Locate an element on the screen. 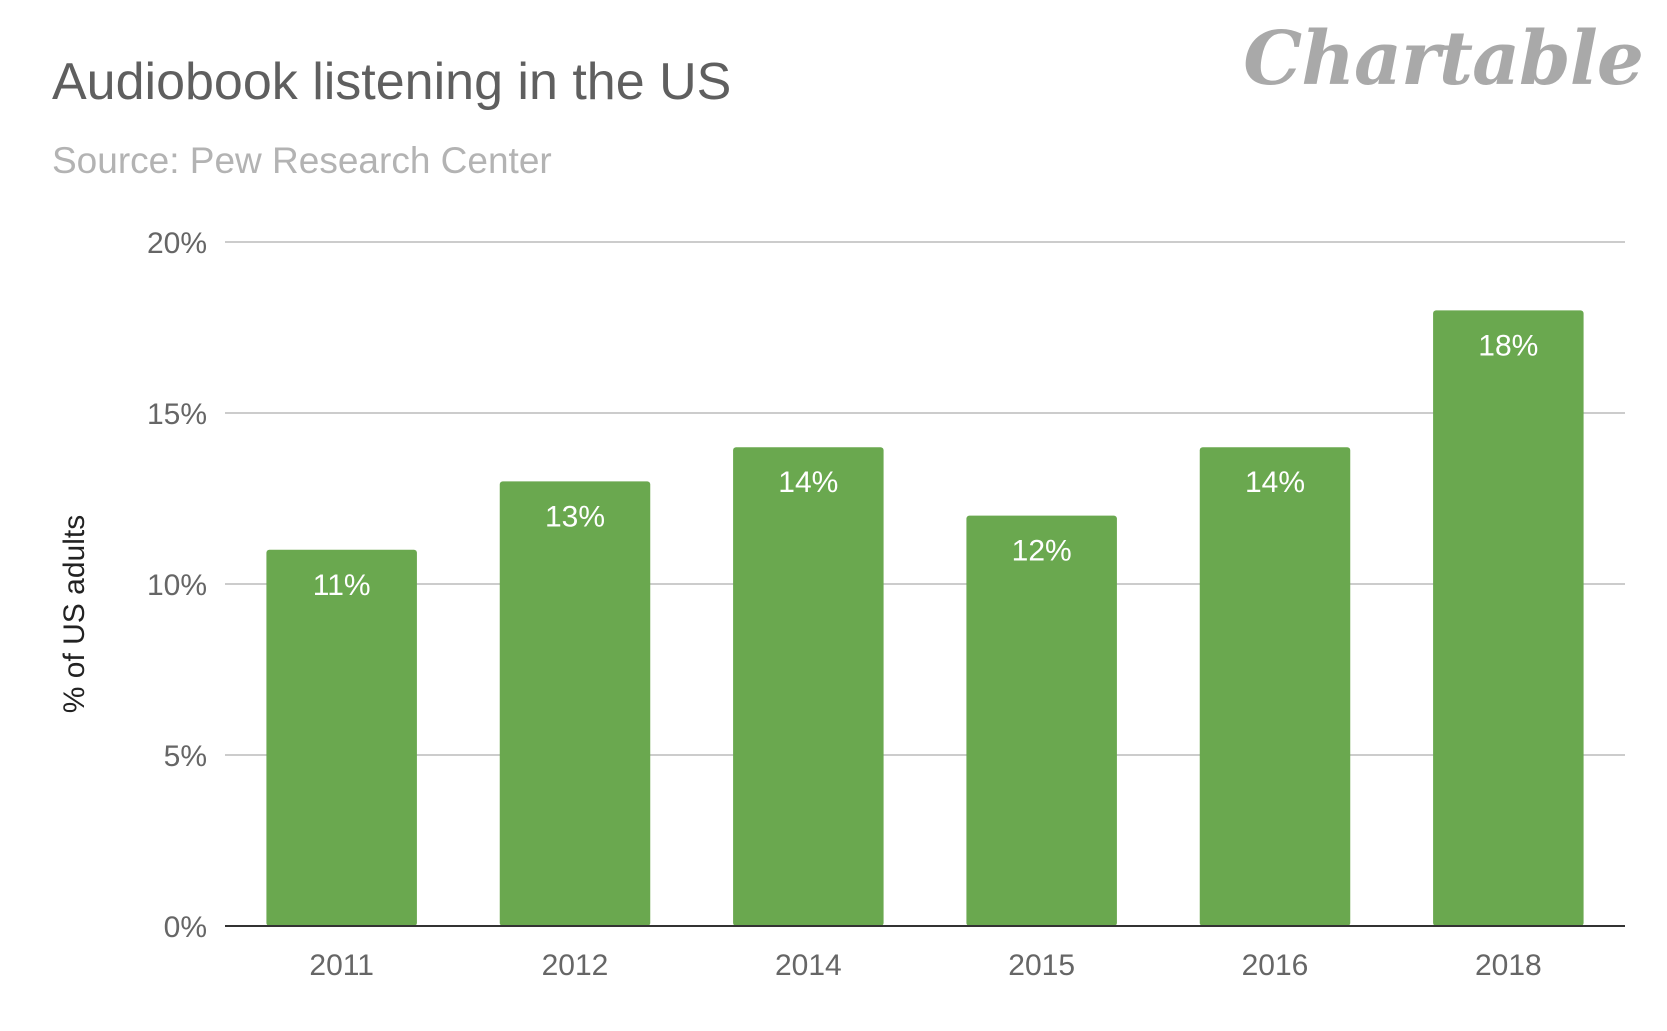 The width and height of the screenshot is (1667, 1031). y-tick-label: 0% is located at coordinates (185, 927).